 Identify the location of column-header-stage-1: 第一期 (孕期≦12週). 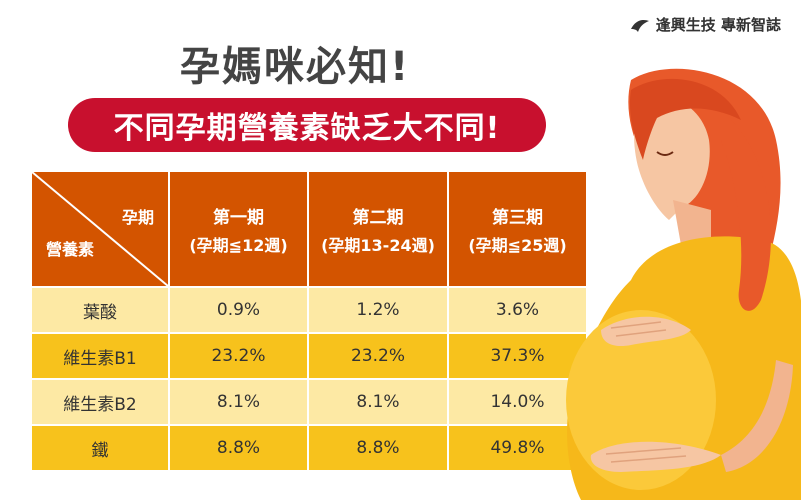
(238, 229).